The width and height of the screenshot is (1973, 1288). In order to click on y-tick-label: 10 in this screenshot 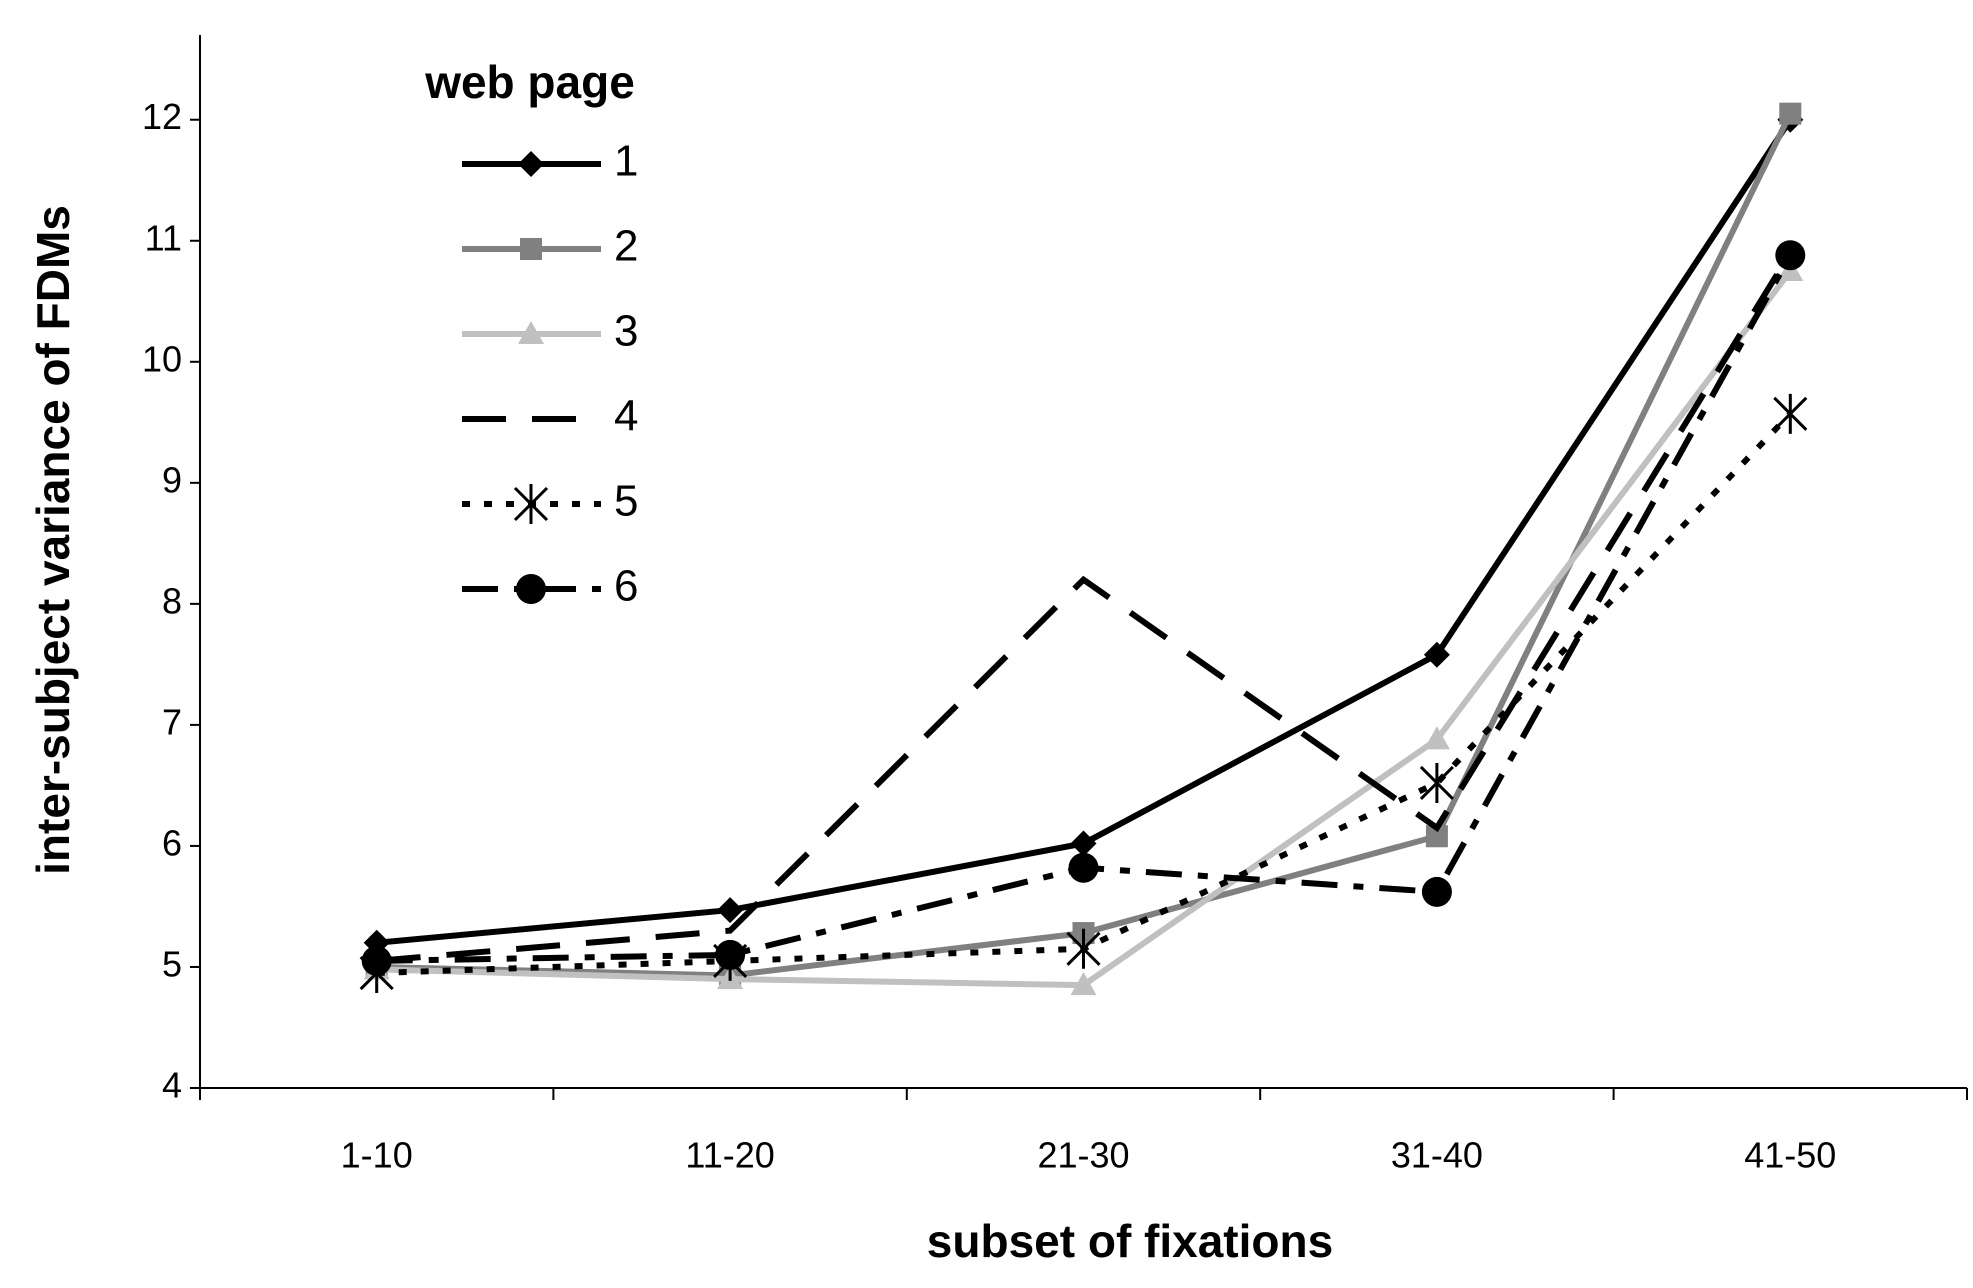, I will do `click(162, 358)`.